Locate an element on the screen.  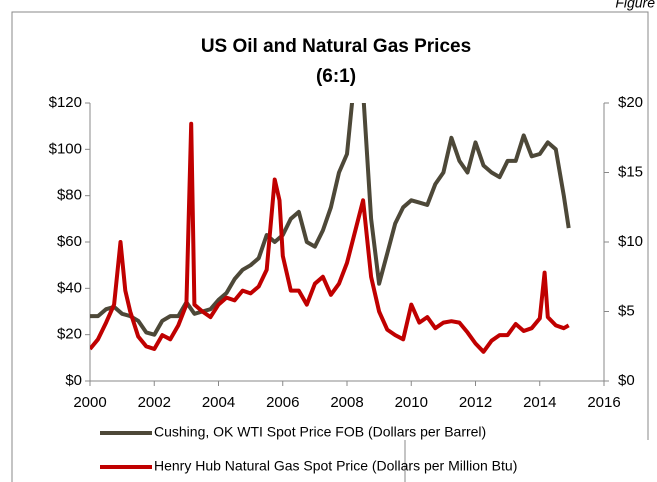
y-tick-label: $100 is located at coordinates (65, 148).